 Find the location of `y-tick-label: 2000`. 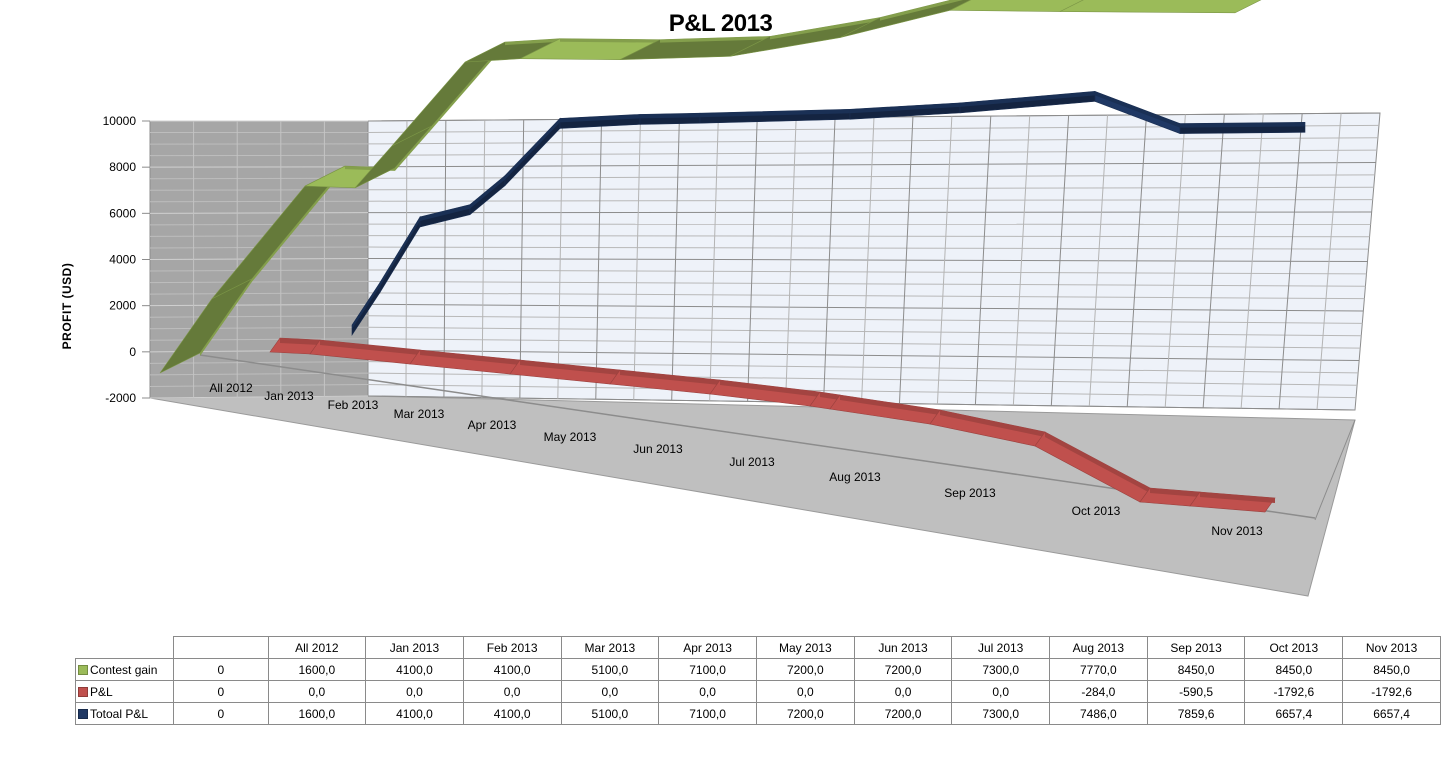

y-tick-label: 2000 is located at coordinates (122, 306).